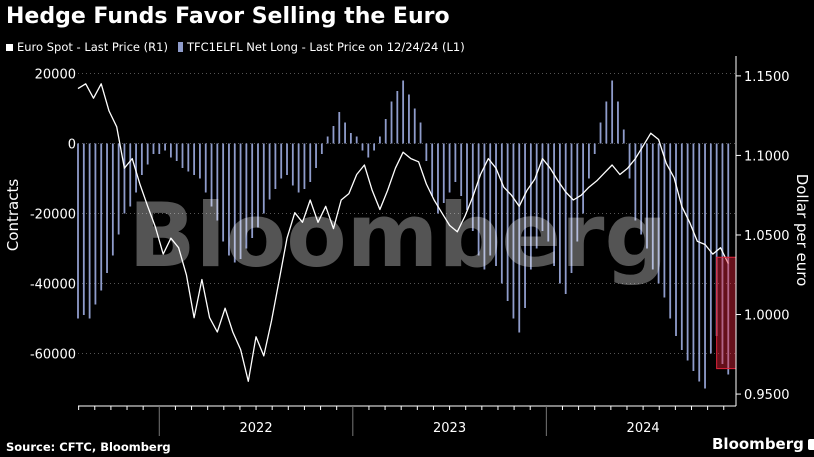  What do you see at coordinates (643, 428) in the screenshot?
I see `x-tick-label: 2024` at bounding box center [643, 428].